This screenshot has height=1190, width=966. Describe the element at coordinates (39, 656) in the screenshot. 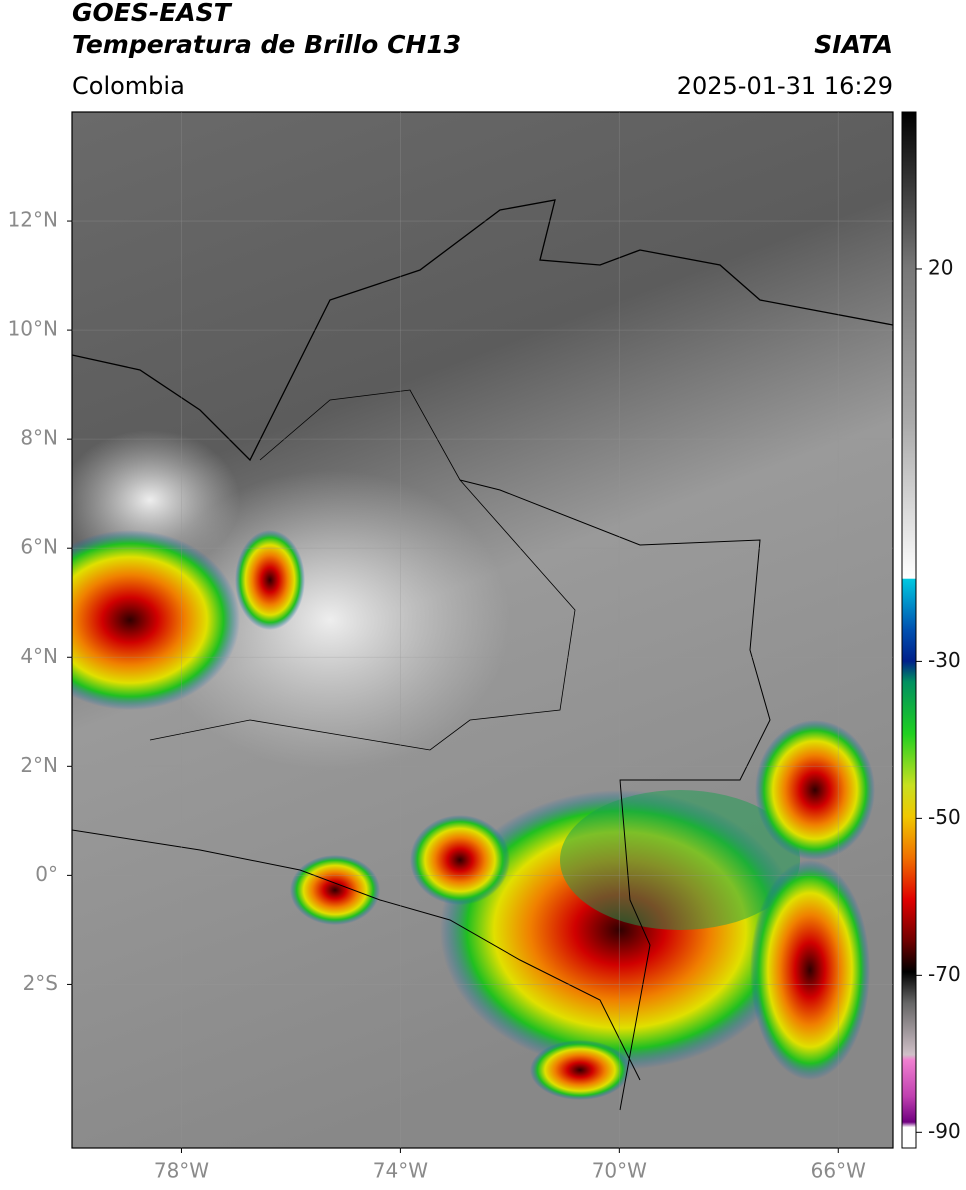

I see `y-tick-label: 4°N` at that location.